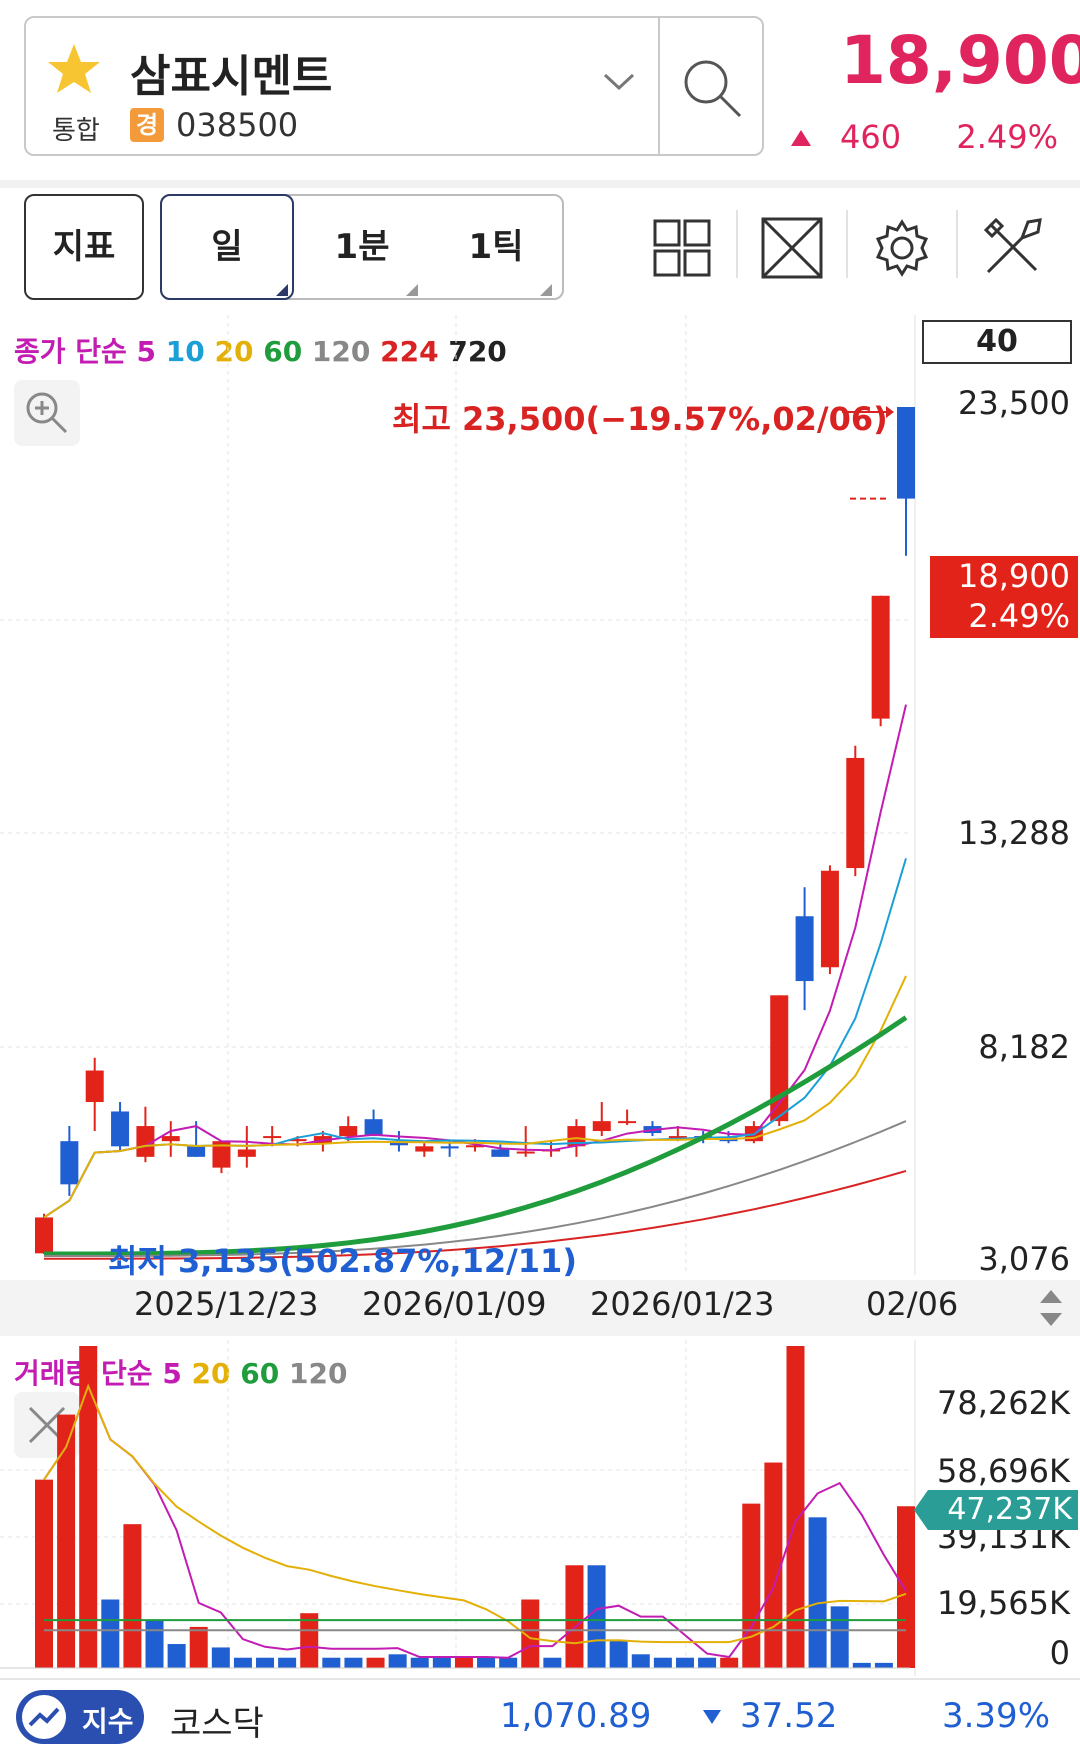 Image resolution: width=1080 pixels, height=1747 pixels. What do you see at coordinates (1024, 1047) in the screenshot?
I see `y-axis-label: 8,182` at bounding box center [1024, 1047].